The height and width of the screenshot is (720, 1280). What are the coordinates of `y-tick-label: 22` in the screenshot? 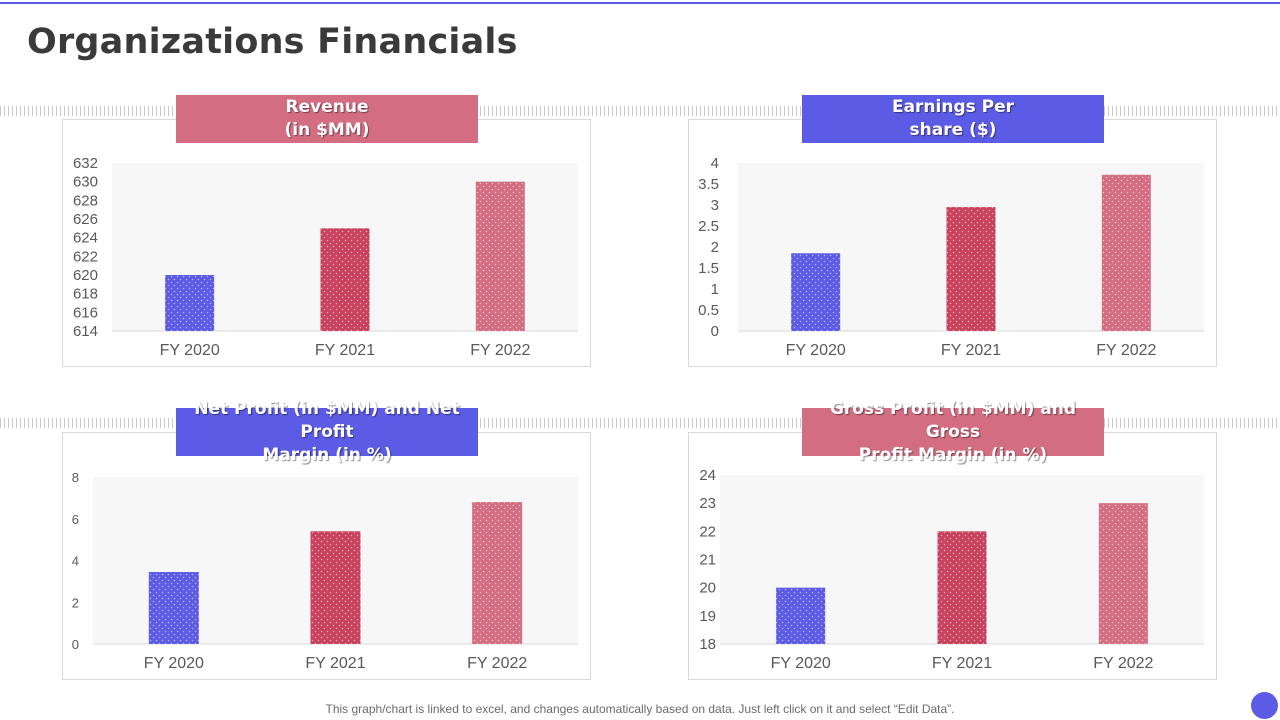 It's located at (707, 531).